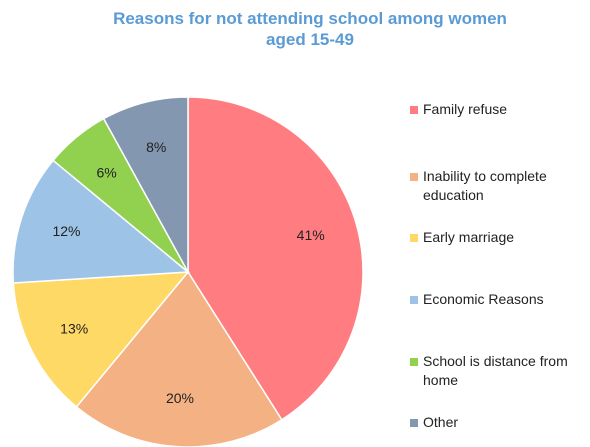  I want to click on pie-slice-label-3: 12%, so click(66, 231).